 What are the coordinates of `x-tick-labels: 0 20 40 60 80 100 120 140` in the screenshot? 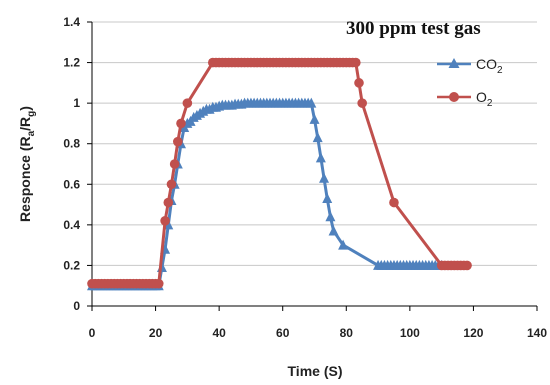 It's located at (318, 323).